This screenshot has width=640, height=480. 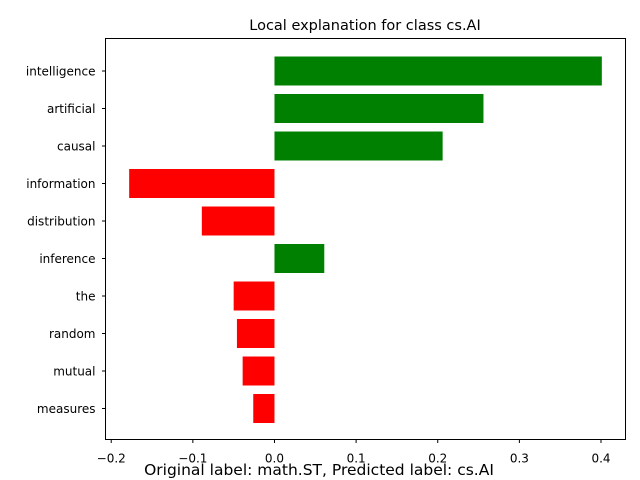 I want to click on x-tick-label: 0.3, so click(x=519, y=459).